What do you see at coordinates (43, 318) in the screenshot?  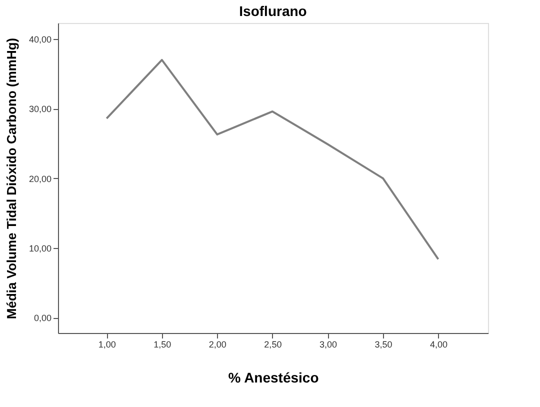 I see `y-tick-label: 0,00` at bounding box center [43, 318].